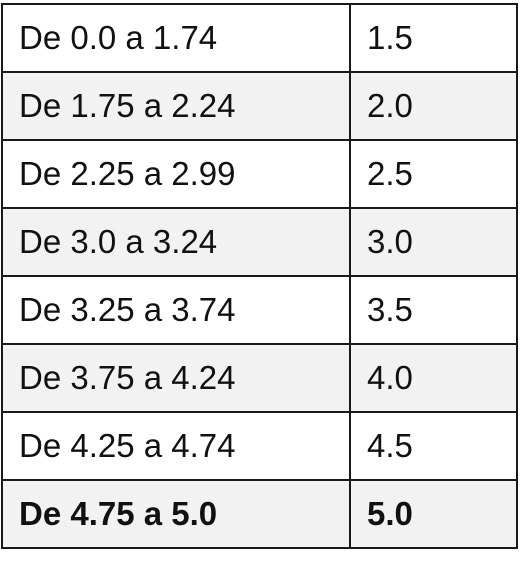 This screenshot has height=584, width=520. I want to click on table-row: De 1.75 a 2.24 2.0, so click(259, 106).